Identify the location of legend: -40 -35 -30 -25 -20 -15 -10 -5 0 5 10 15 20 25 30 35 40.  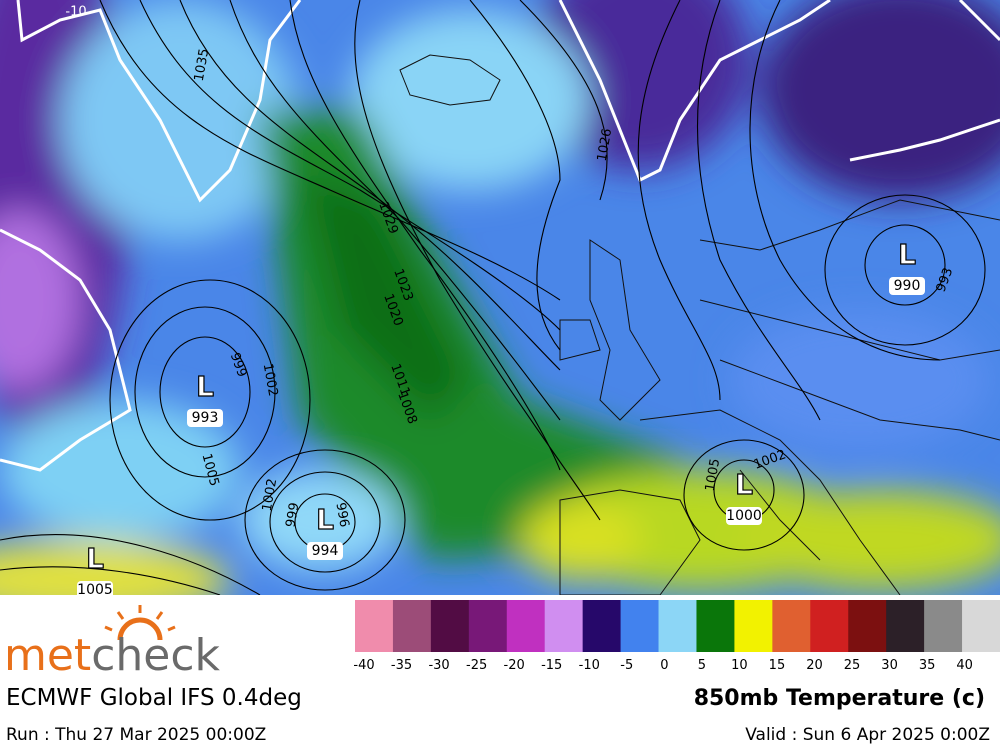
(676, 636).